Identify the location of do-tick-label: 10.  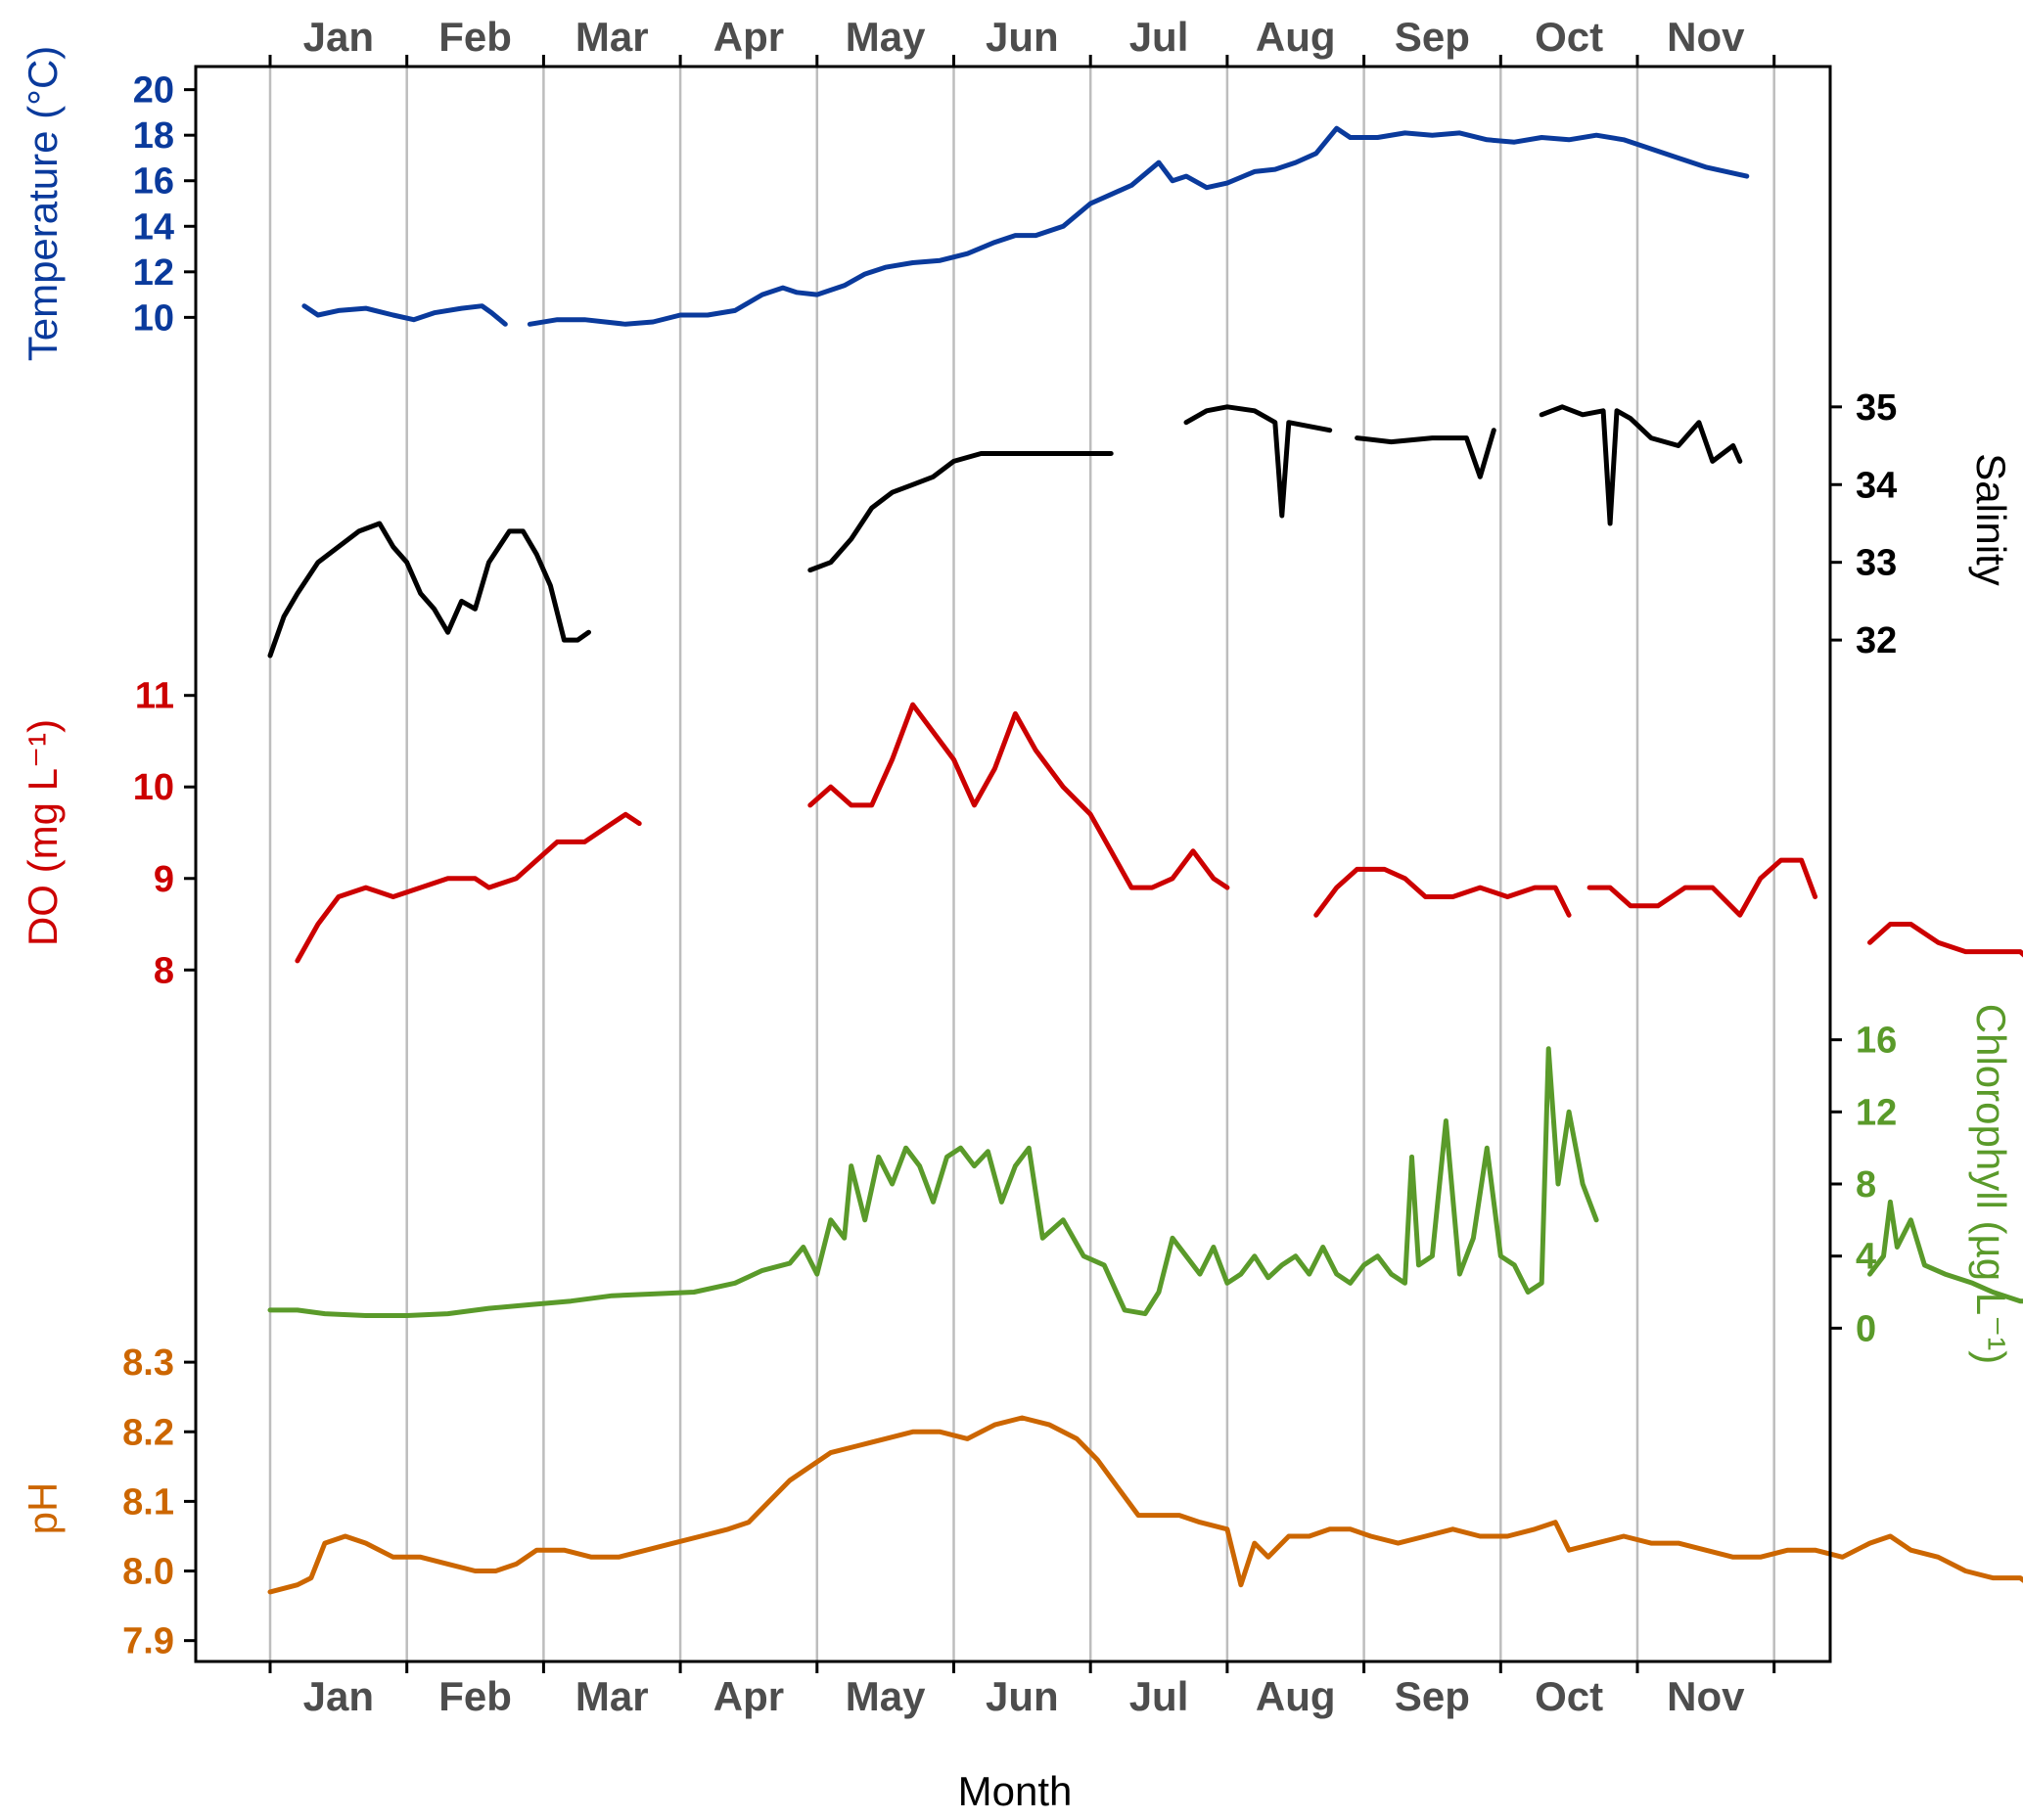
(153, 787).